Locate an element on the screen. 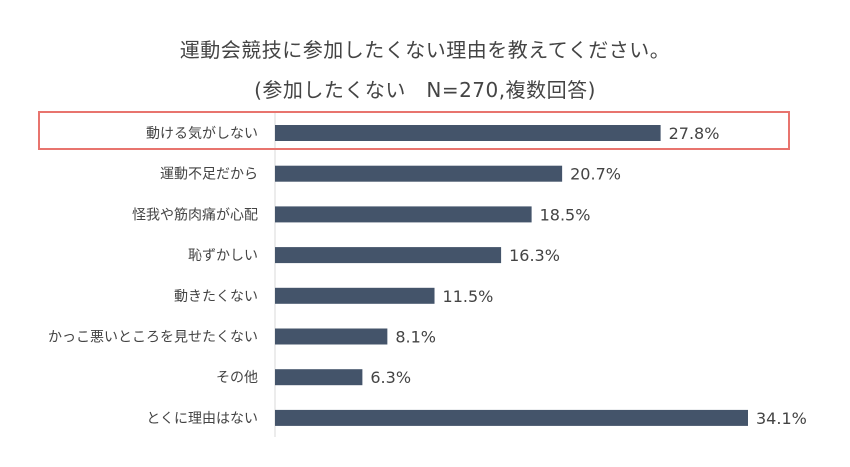  value-label: 16.3% is located at coordinates (534, 255).